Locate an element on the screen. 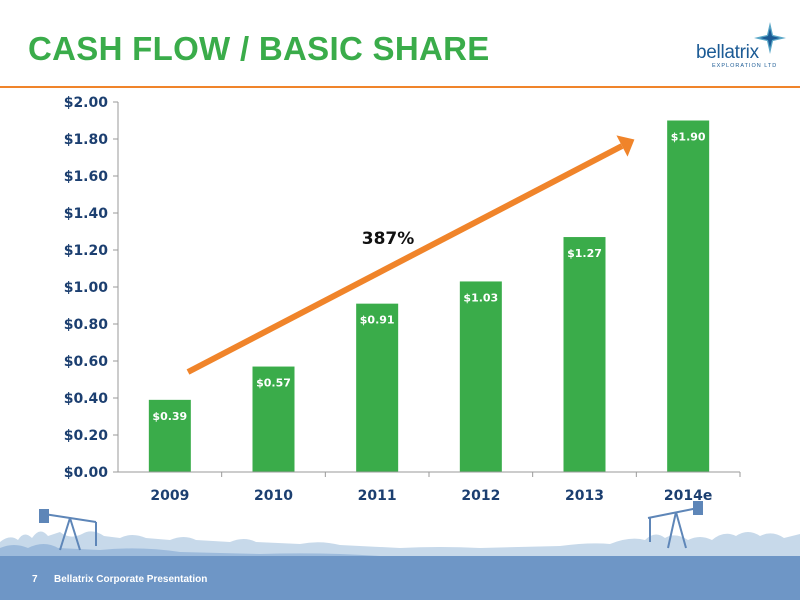 This screenshot has width=800, height=600. data-label: $1.90 is located at coordinates (688, 137).